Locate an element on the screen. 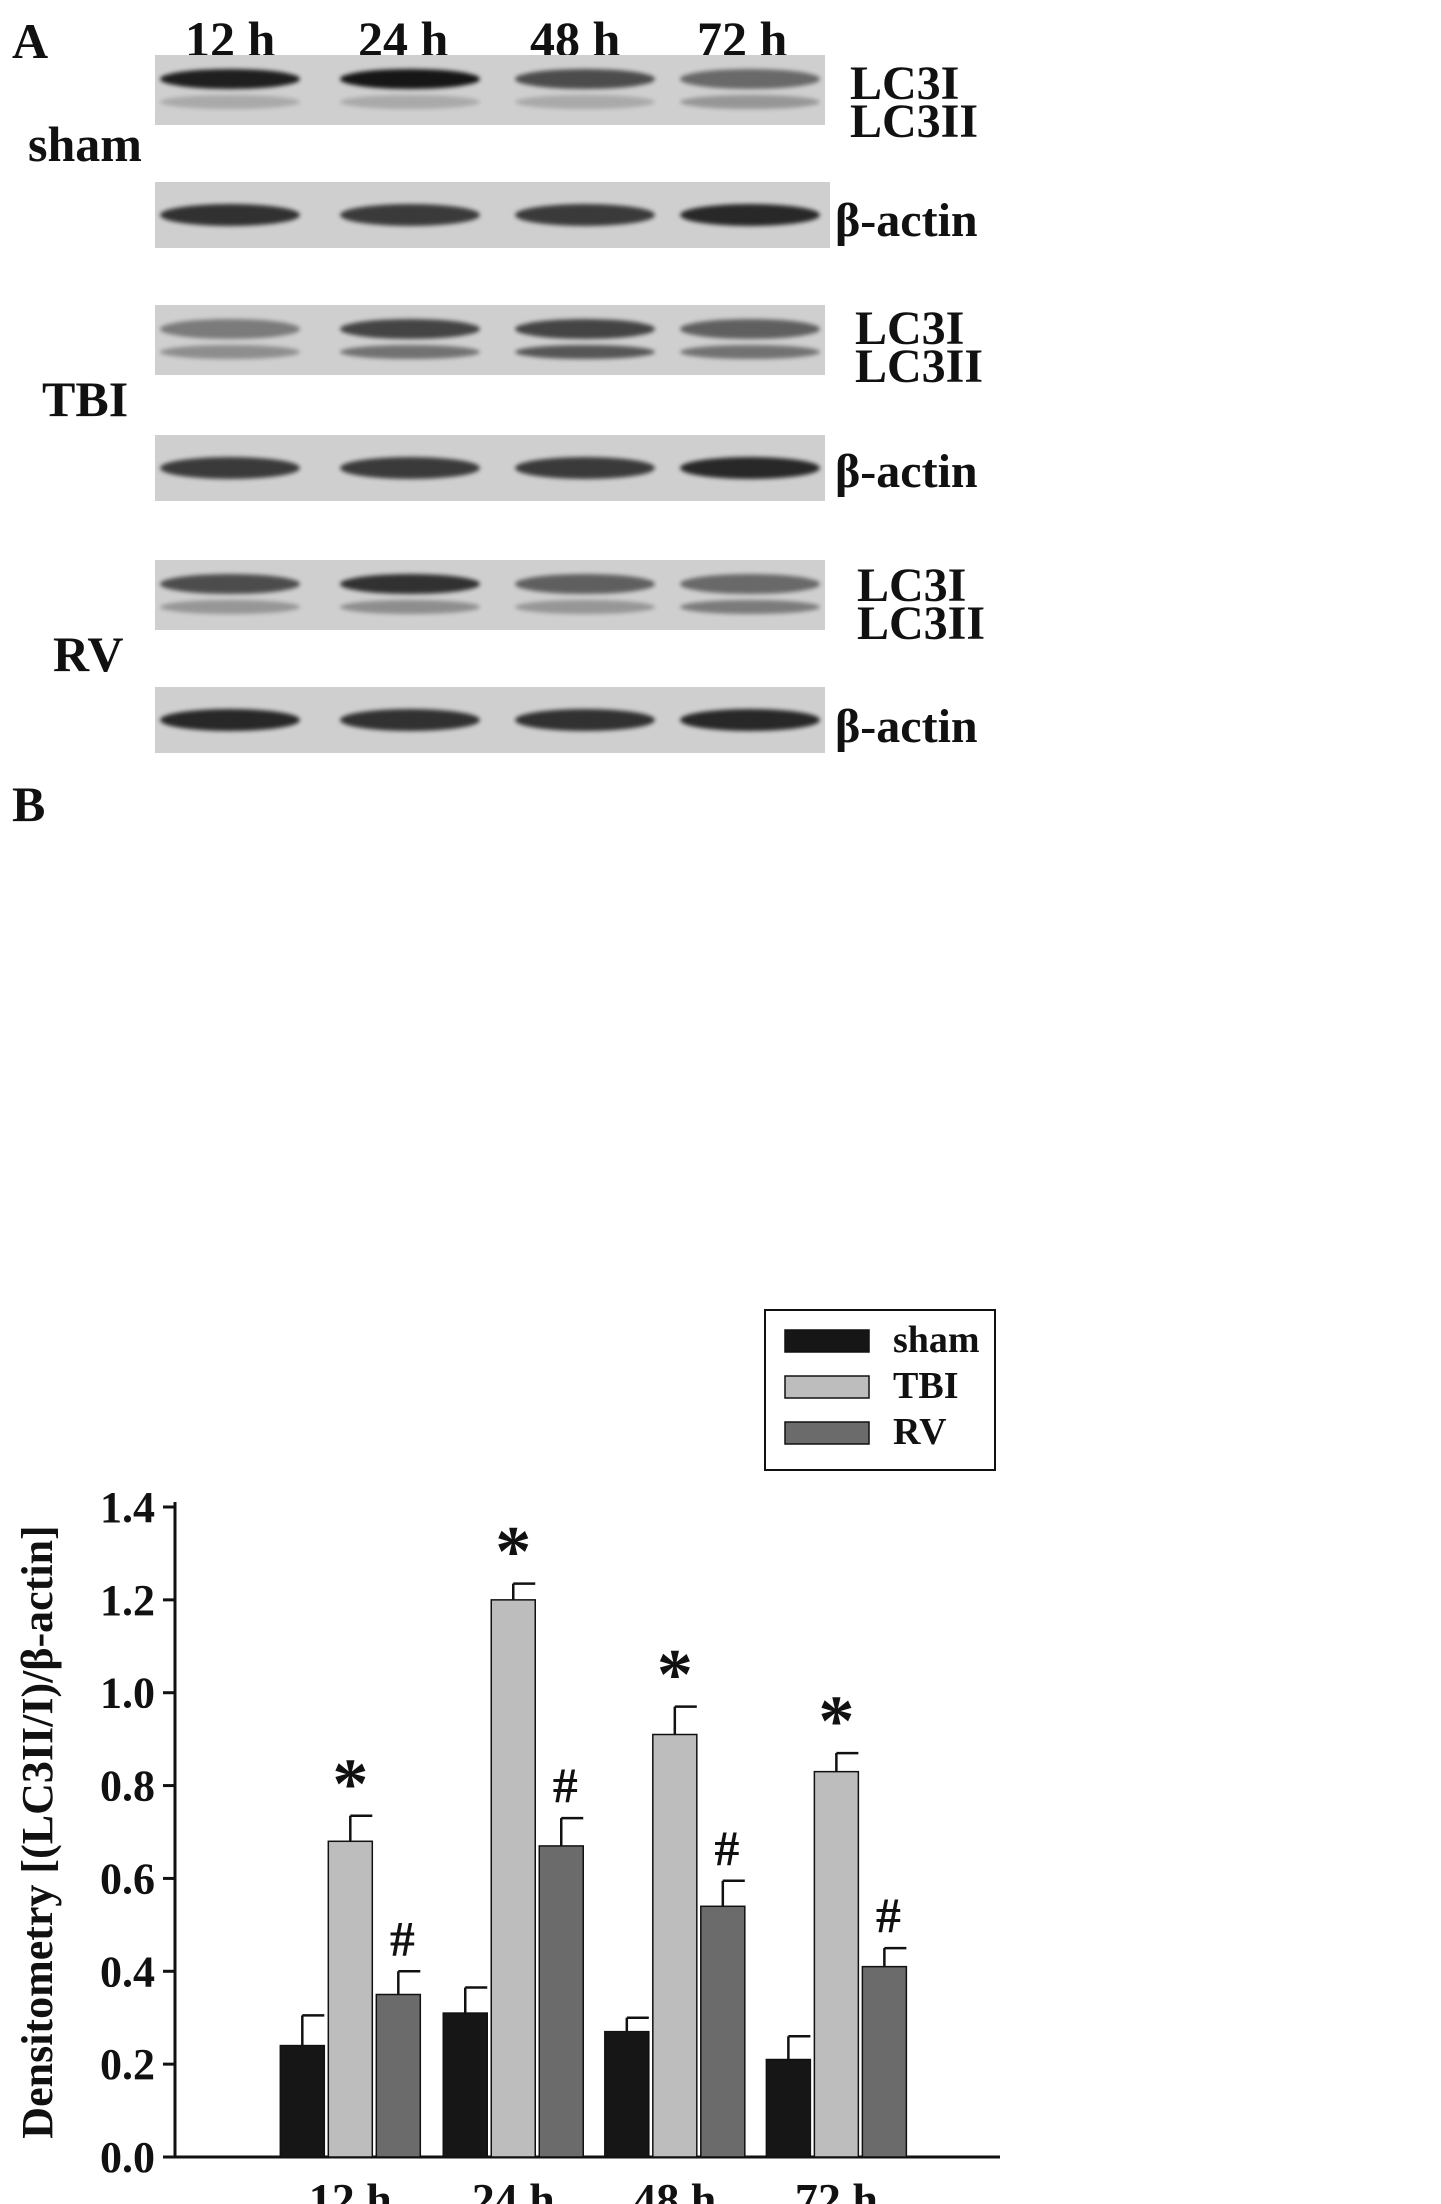  panel-b-letter: B is located at coordinates (29, 804).